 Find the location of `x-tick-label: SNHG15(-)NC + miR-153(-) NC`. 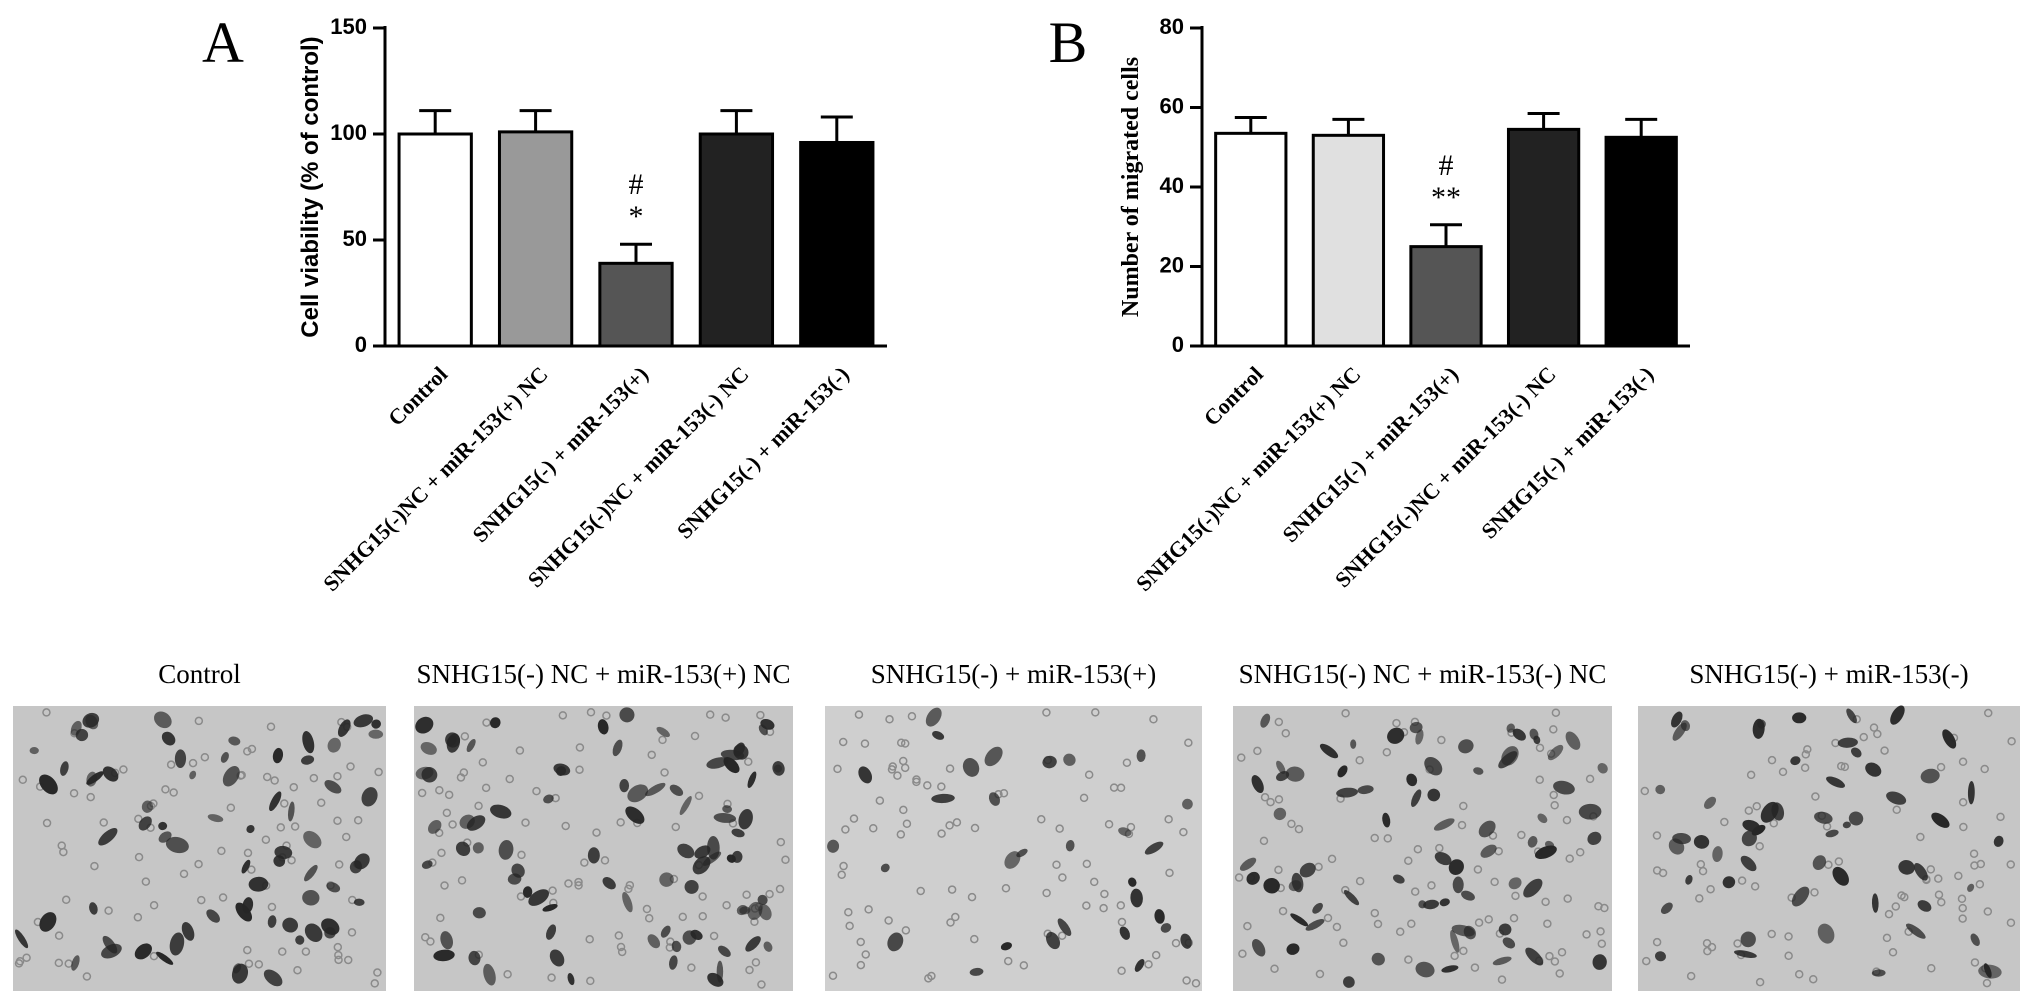

x-tick-label: SNHG15(-)NC + miR-153(-) NC is located at coordinates (638, 476).